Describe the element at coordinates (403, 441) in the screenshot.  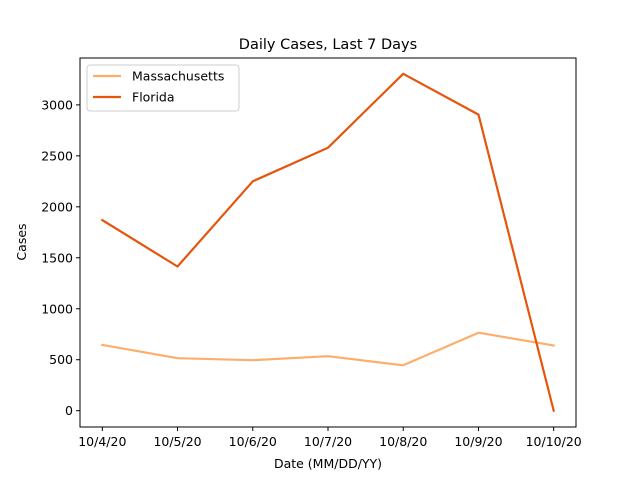
I see `x-tick-label: 10/8/20` at that location.